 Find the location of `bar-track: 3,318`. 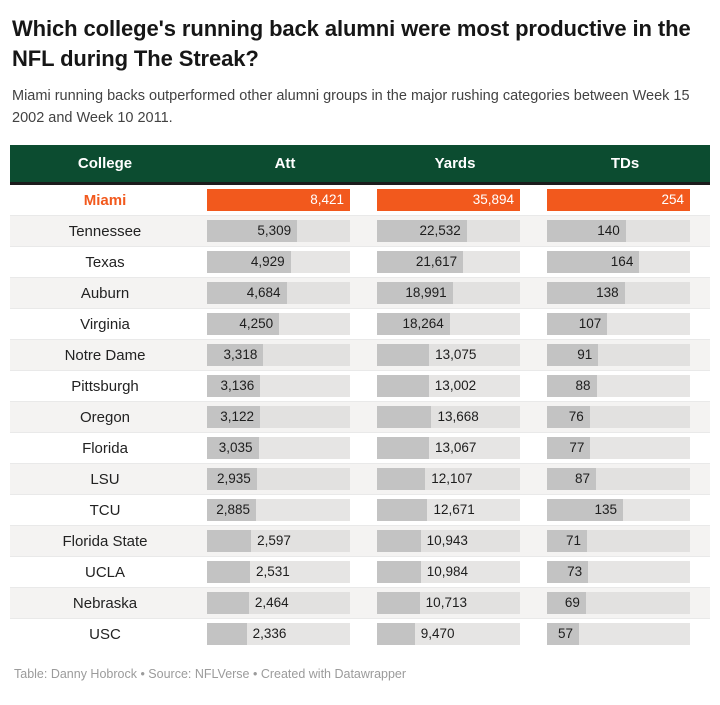

bar-track: 3,318 is located at coordinates (278, 355).